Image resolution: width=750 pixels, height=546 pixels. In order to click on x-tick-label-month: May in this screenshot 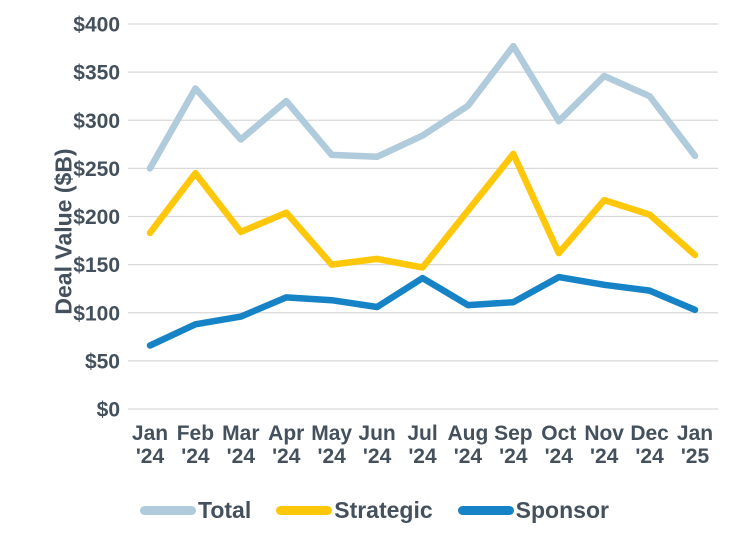, I will do `click(331, 433)`.